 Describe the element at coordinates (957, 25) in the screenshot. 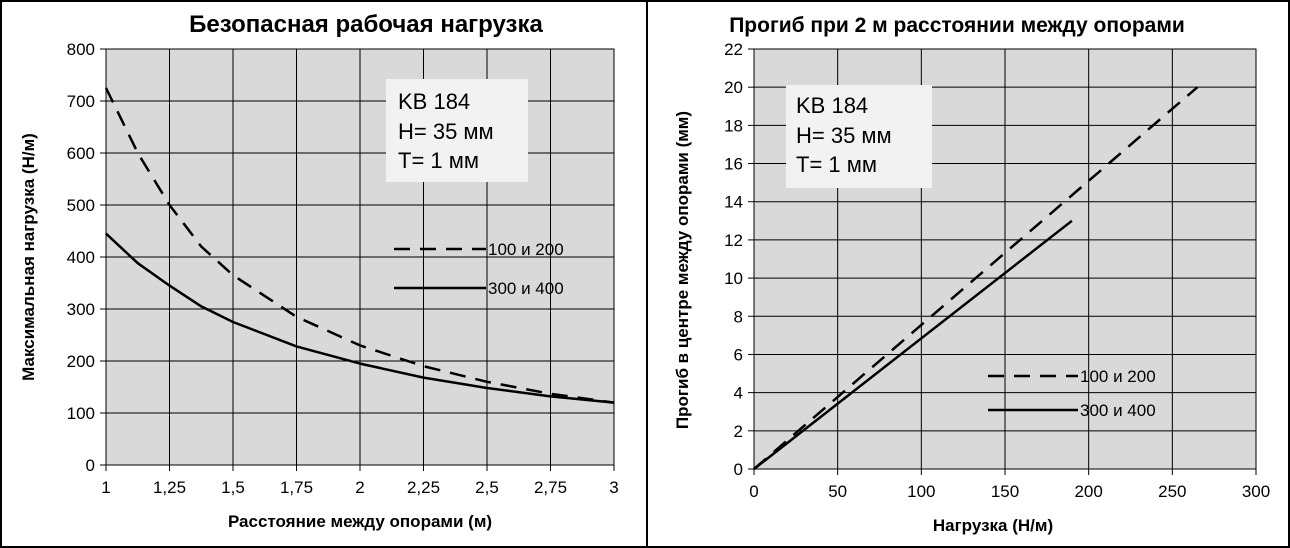

I see `deflection-chart-title: Прогиб при 2 м расстоянии между опорами` at that location.